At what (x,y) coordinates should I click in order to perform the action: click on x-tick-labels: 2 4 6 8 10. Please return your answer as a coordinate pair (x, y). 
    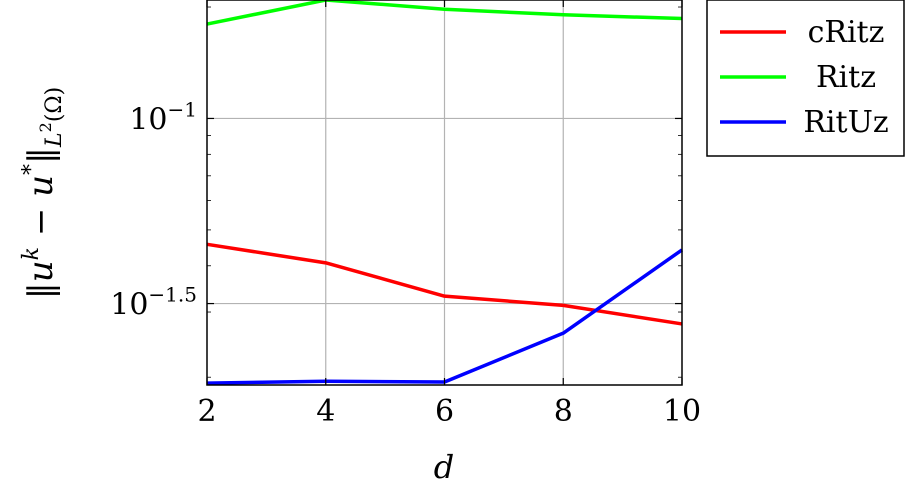
    Looking at the image, I should click on (449, 411).